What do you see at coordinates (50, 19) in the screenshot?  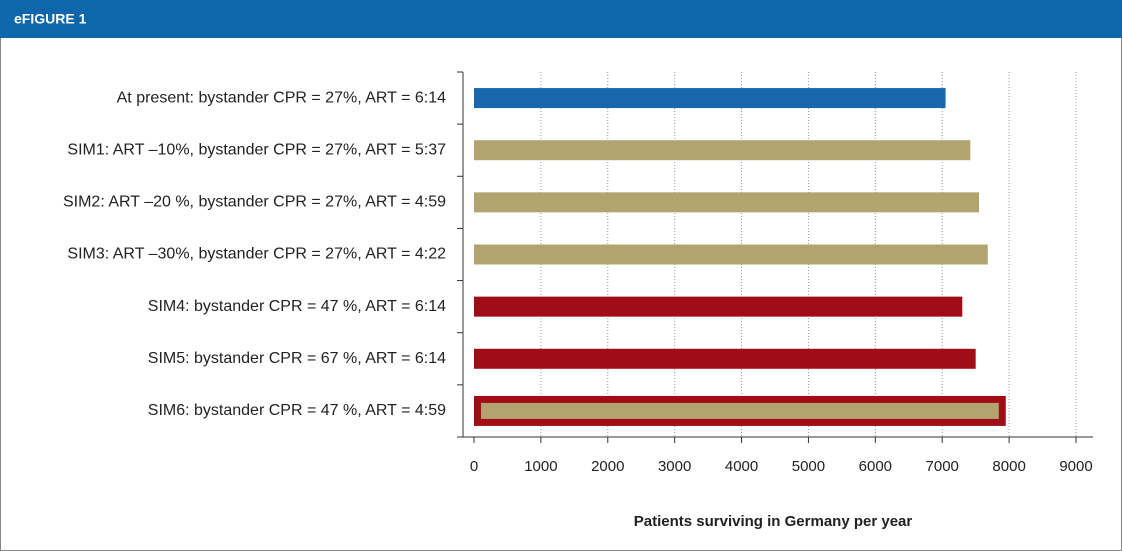 I see `header-title: eFIGURE 1` at bounding box center [50, 19].